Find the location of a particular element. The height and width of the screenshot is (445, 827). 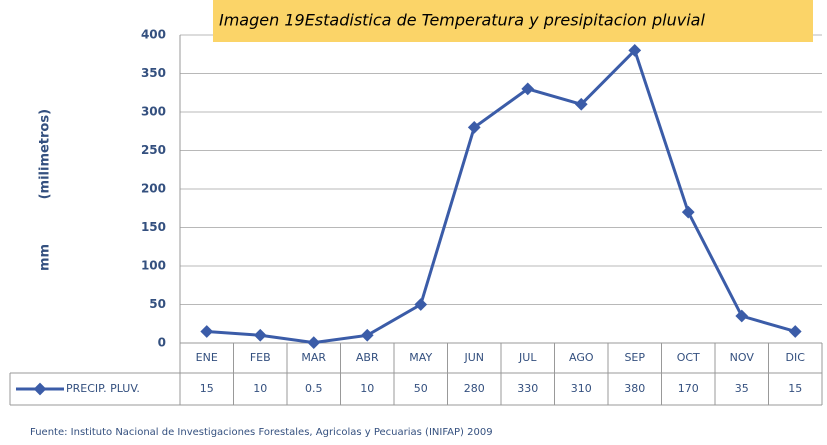

x-tick-label: SEP is located at coordinates (634, 357).